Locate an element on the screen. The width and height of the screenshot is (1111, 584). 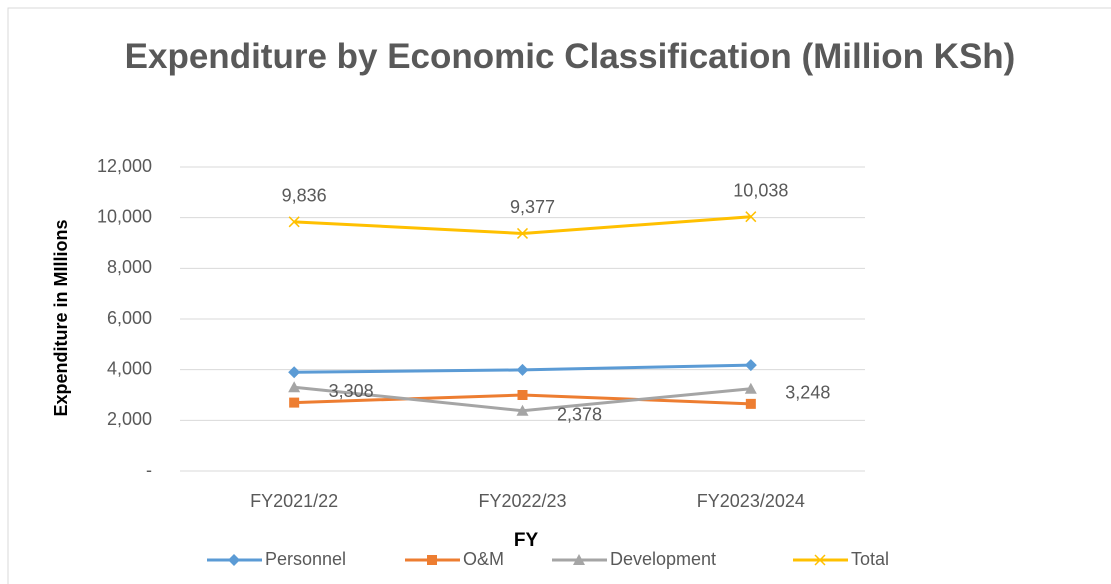
data-label: 9,377 is located at coordinates (532, 207).